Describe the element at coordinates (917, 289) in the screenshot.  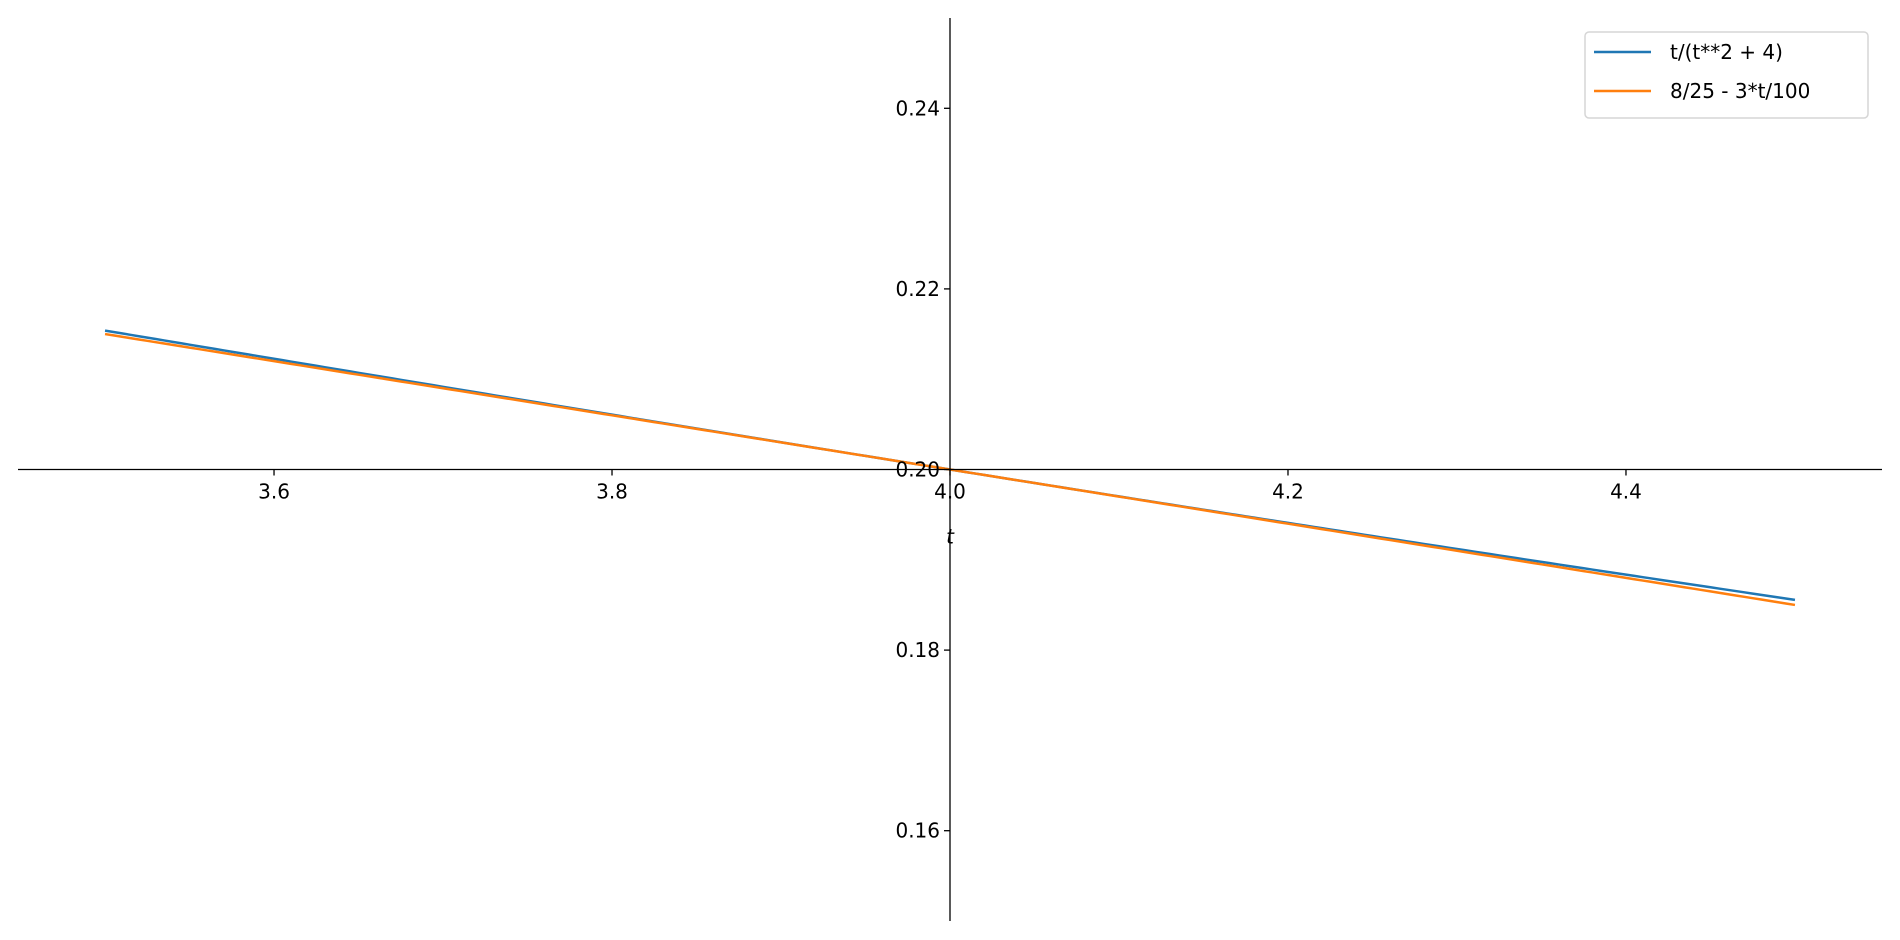
I see `y-tick-label: 0.22` at that location.